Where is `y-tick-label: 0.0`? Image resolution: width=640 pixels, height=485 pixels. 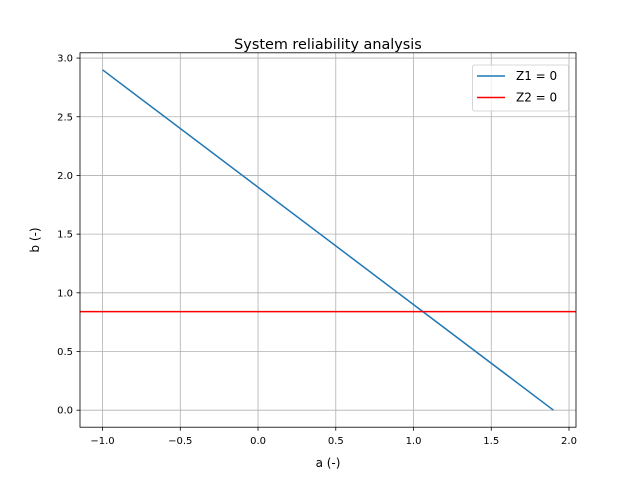 y-tick-label: 0.0 is located at coordinates (65, 411).